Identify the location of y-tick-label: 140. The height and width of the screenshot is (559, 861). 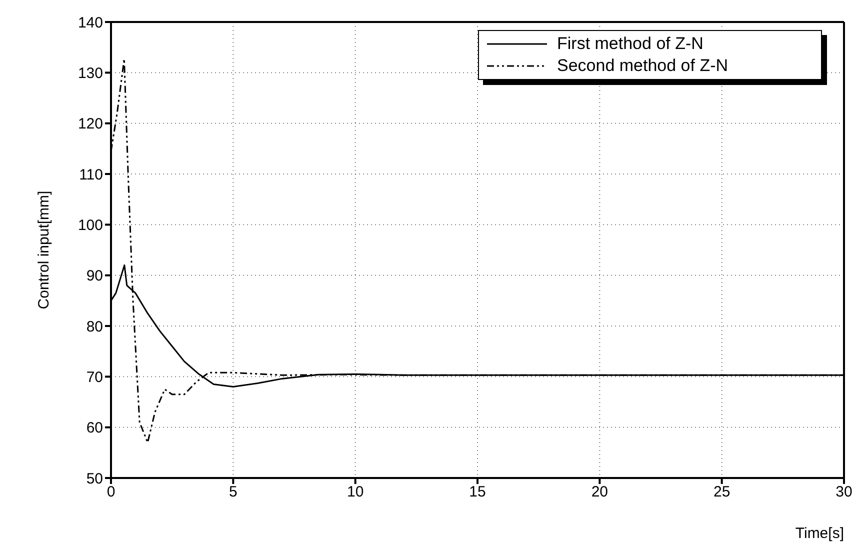
(90, 23).